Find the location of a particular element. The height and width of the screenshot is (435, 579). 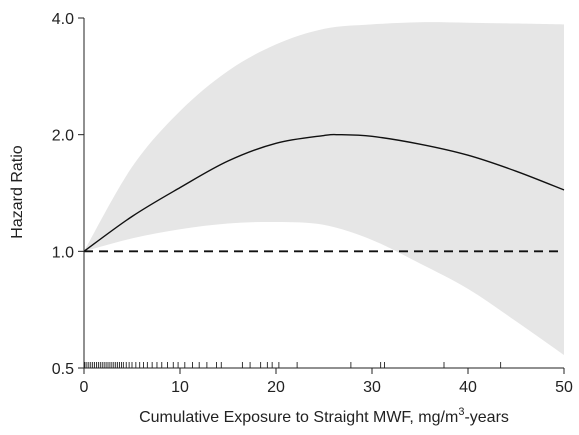

y-tick-label-2: 2.0 is located at coordinates (63, 136).